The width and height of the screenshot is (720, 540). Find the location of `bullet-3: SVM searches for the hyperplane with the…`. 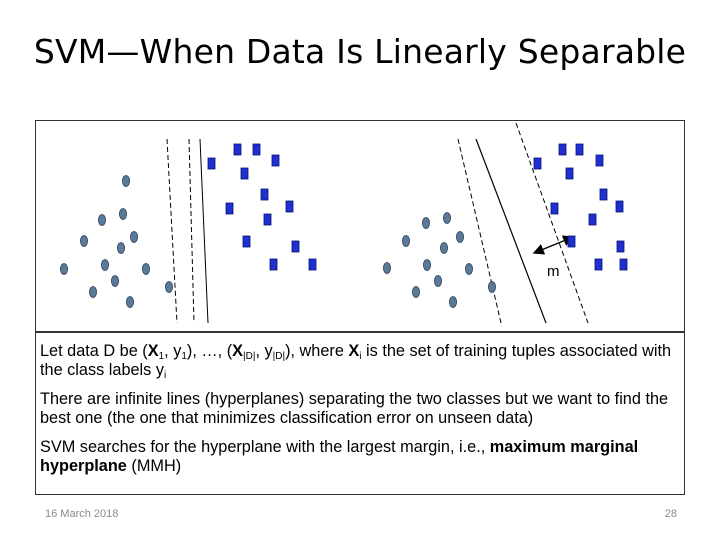

bullet-3: SVM searches for the hyperplane with the… is located at coordinates (360, 457).